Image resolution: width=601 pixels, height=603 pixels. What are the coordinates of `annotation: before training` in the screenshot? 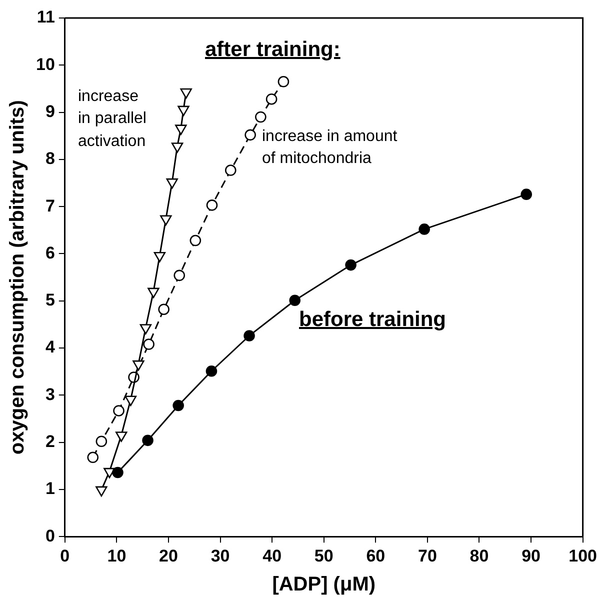 It's located at (372, 320).